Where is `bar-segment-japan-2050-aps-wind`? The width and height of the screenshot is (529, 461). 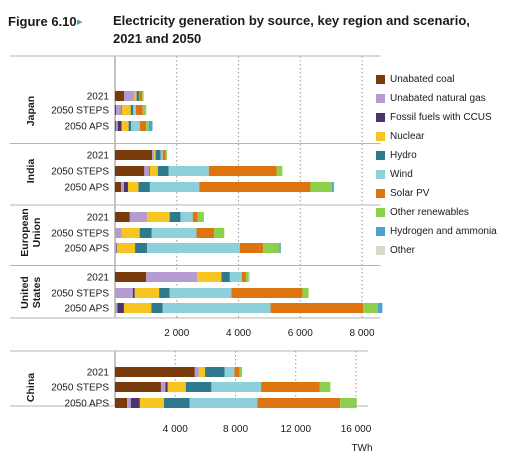
bar-segment-japan-2050-aps-wind is located at coordinates (136, 126).